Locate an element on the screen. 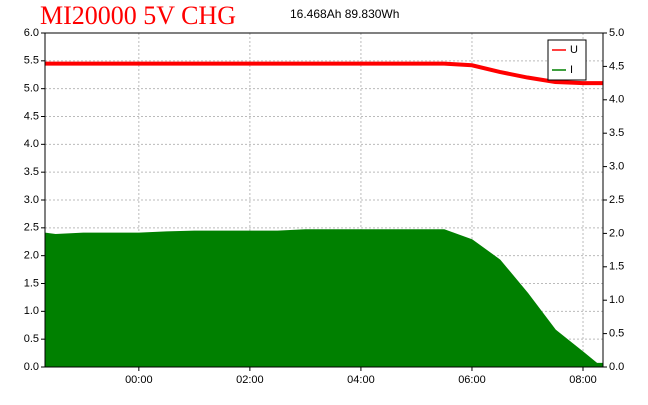 This screenshot has width=648, height=405. x-tick-label: 08:00 is located at coordinates (583, 380).